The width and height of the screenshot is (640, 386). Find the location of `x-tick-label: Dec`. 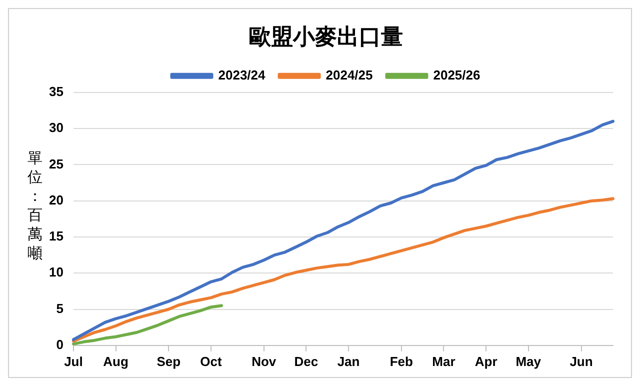

x-tick-label: Dec is located at coordinates (306, 361).